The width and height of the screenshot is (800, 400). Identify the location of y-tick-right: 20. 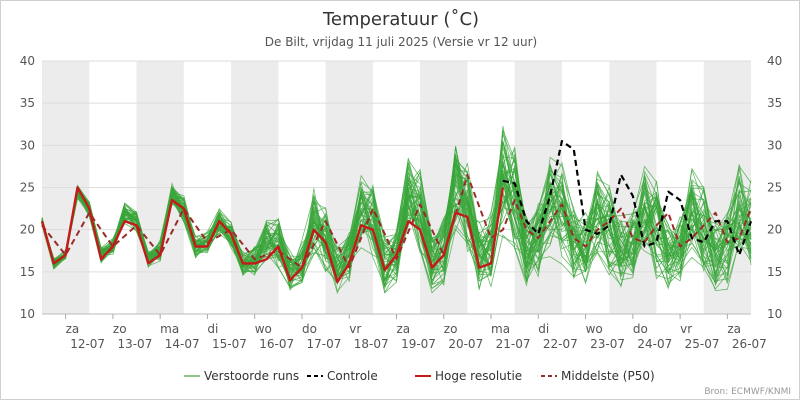
(774, 230).